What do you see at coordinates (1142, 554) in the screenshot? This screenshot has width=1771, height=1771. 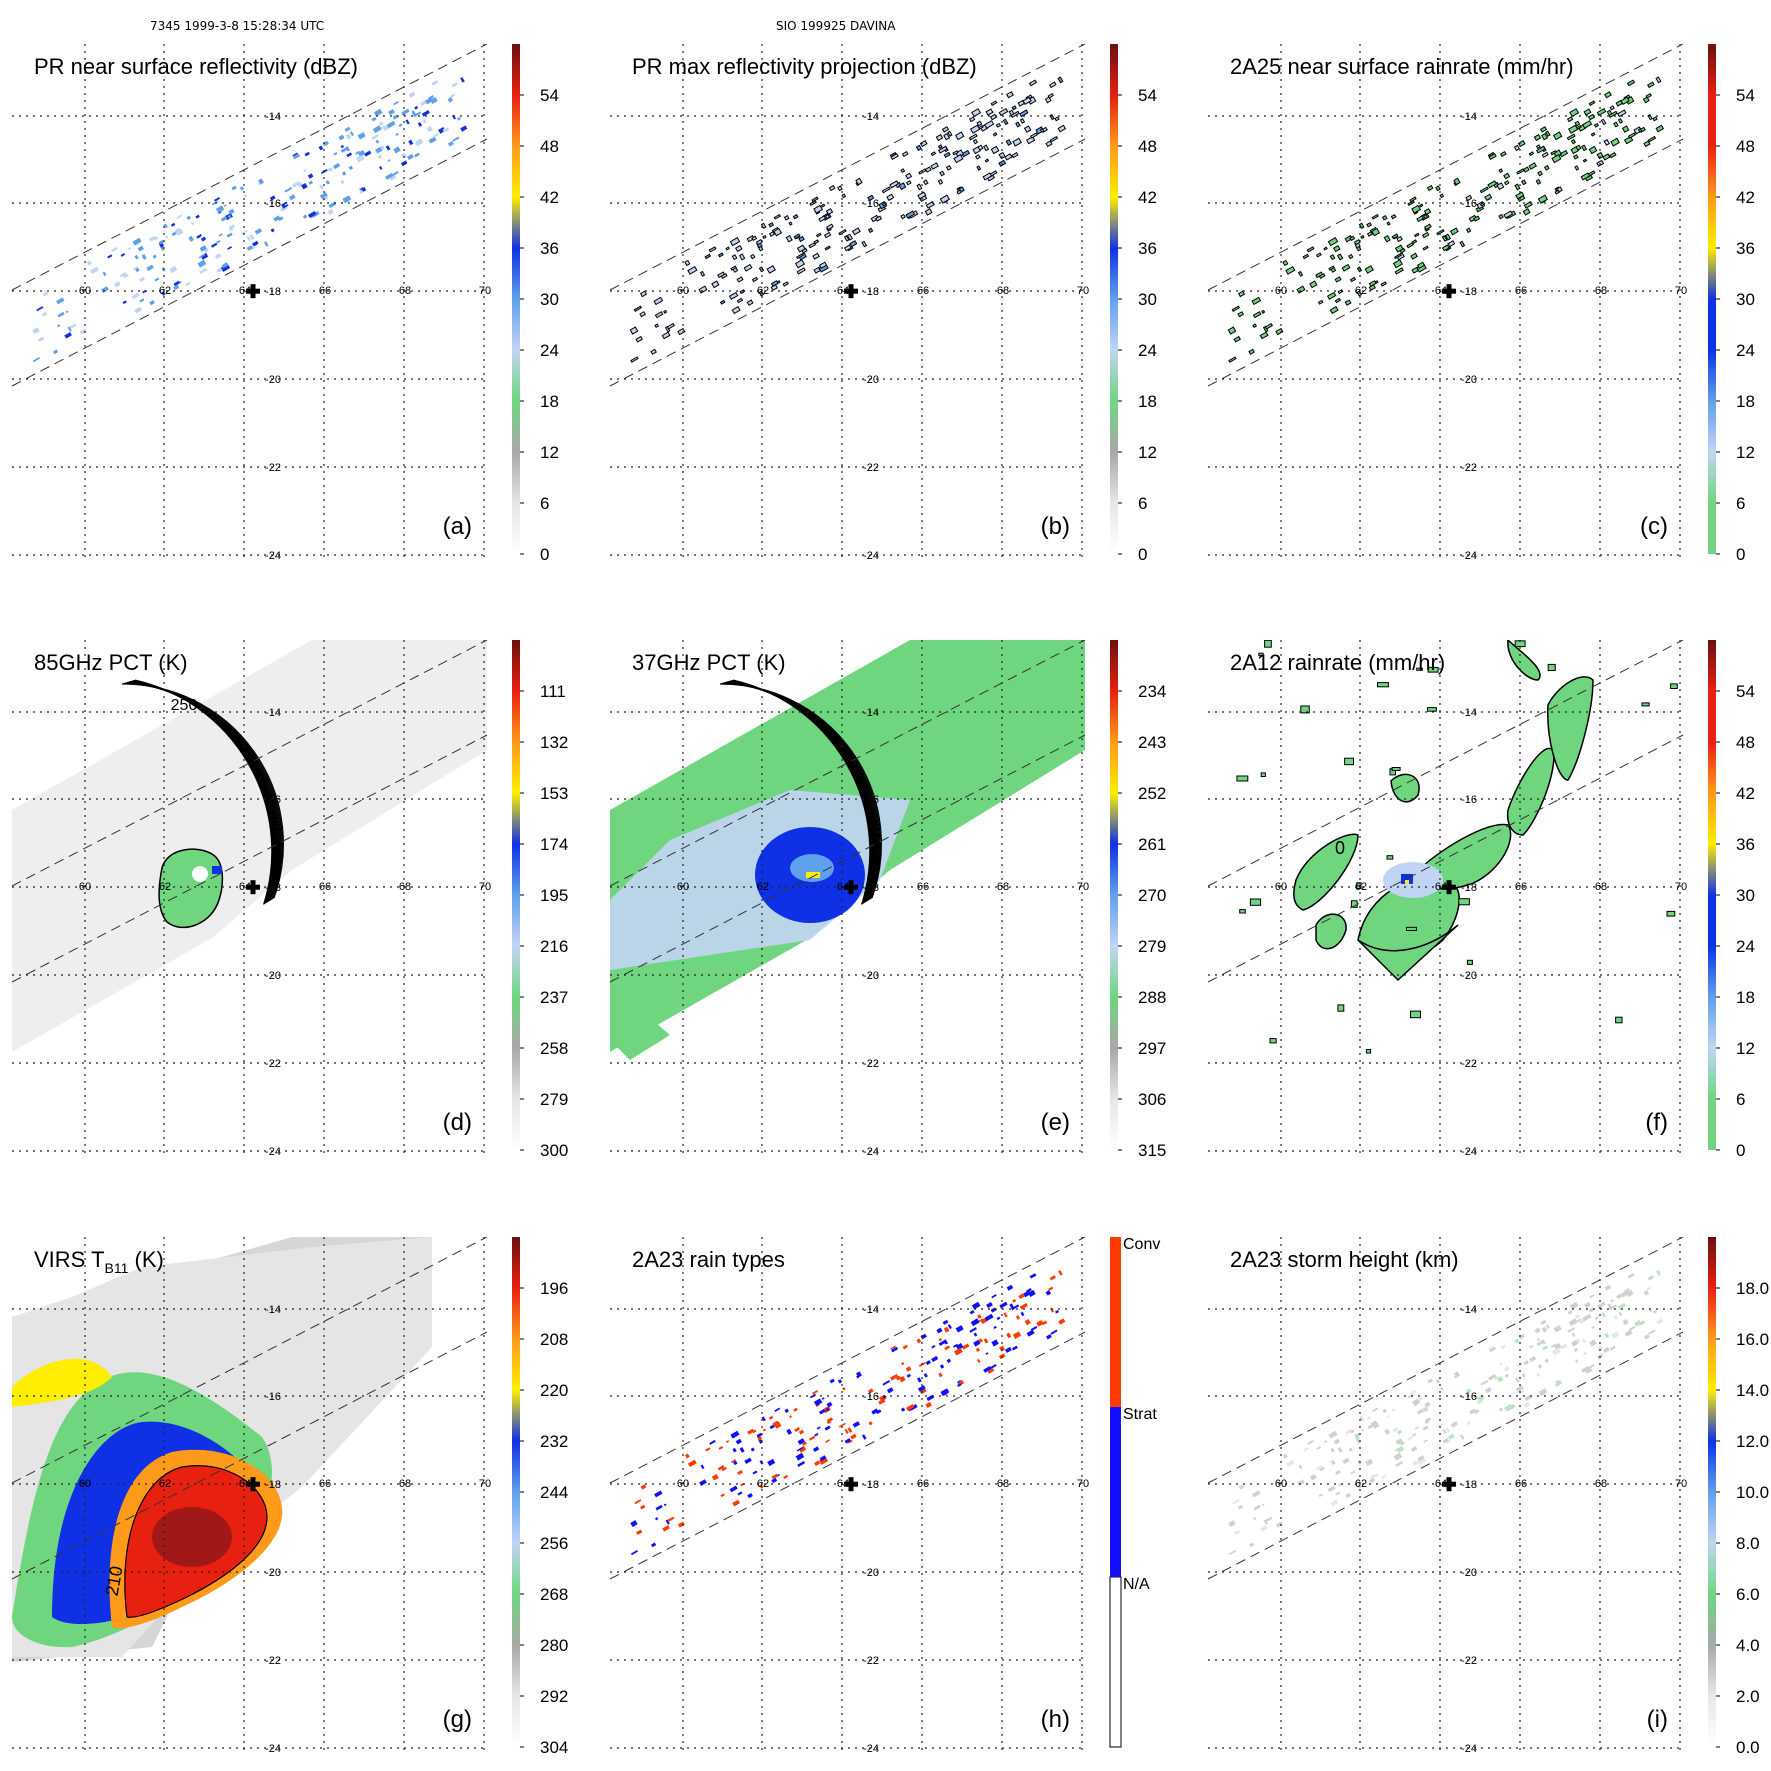 I see `colorbar-label: 0` at bounding box center [1142, 554].